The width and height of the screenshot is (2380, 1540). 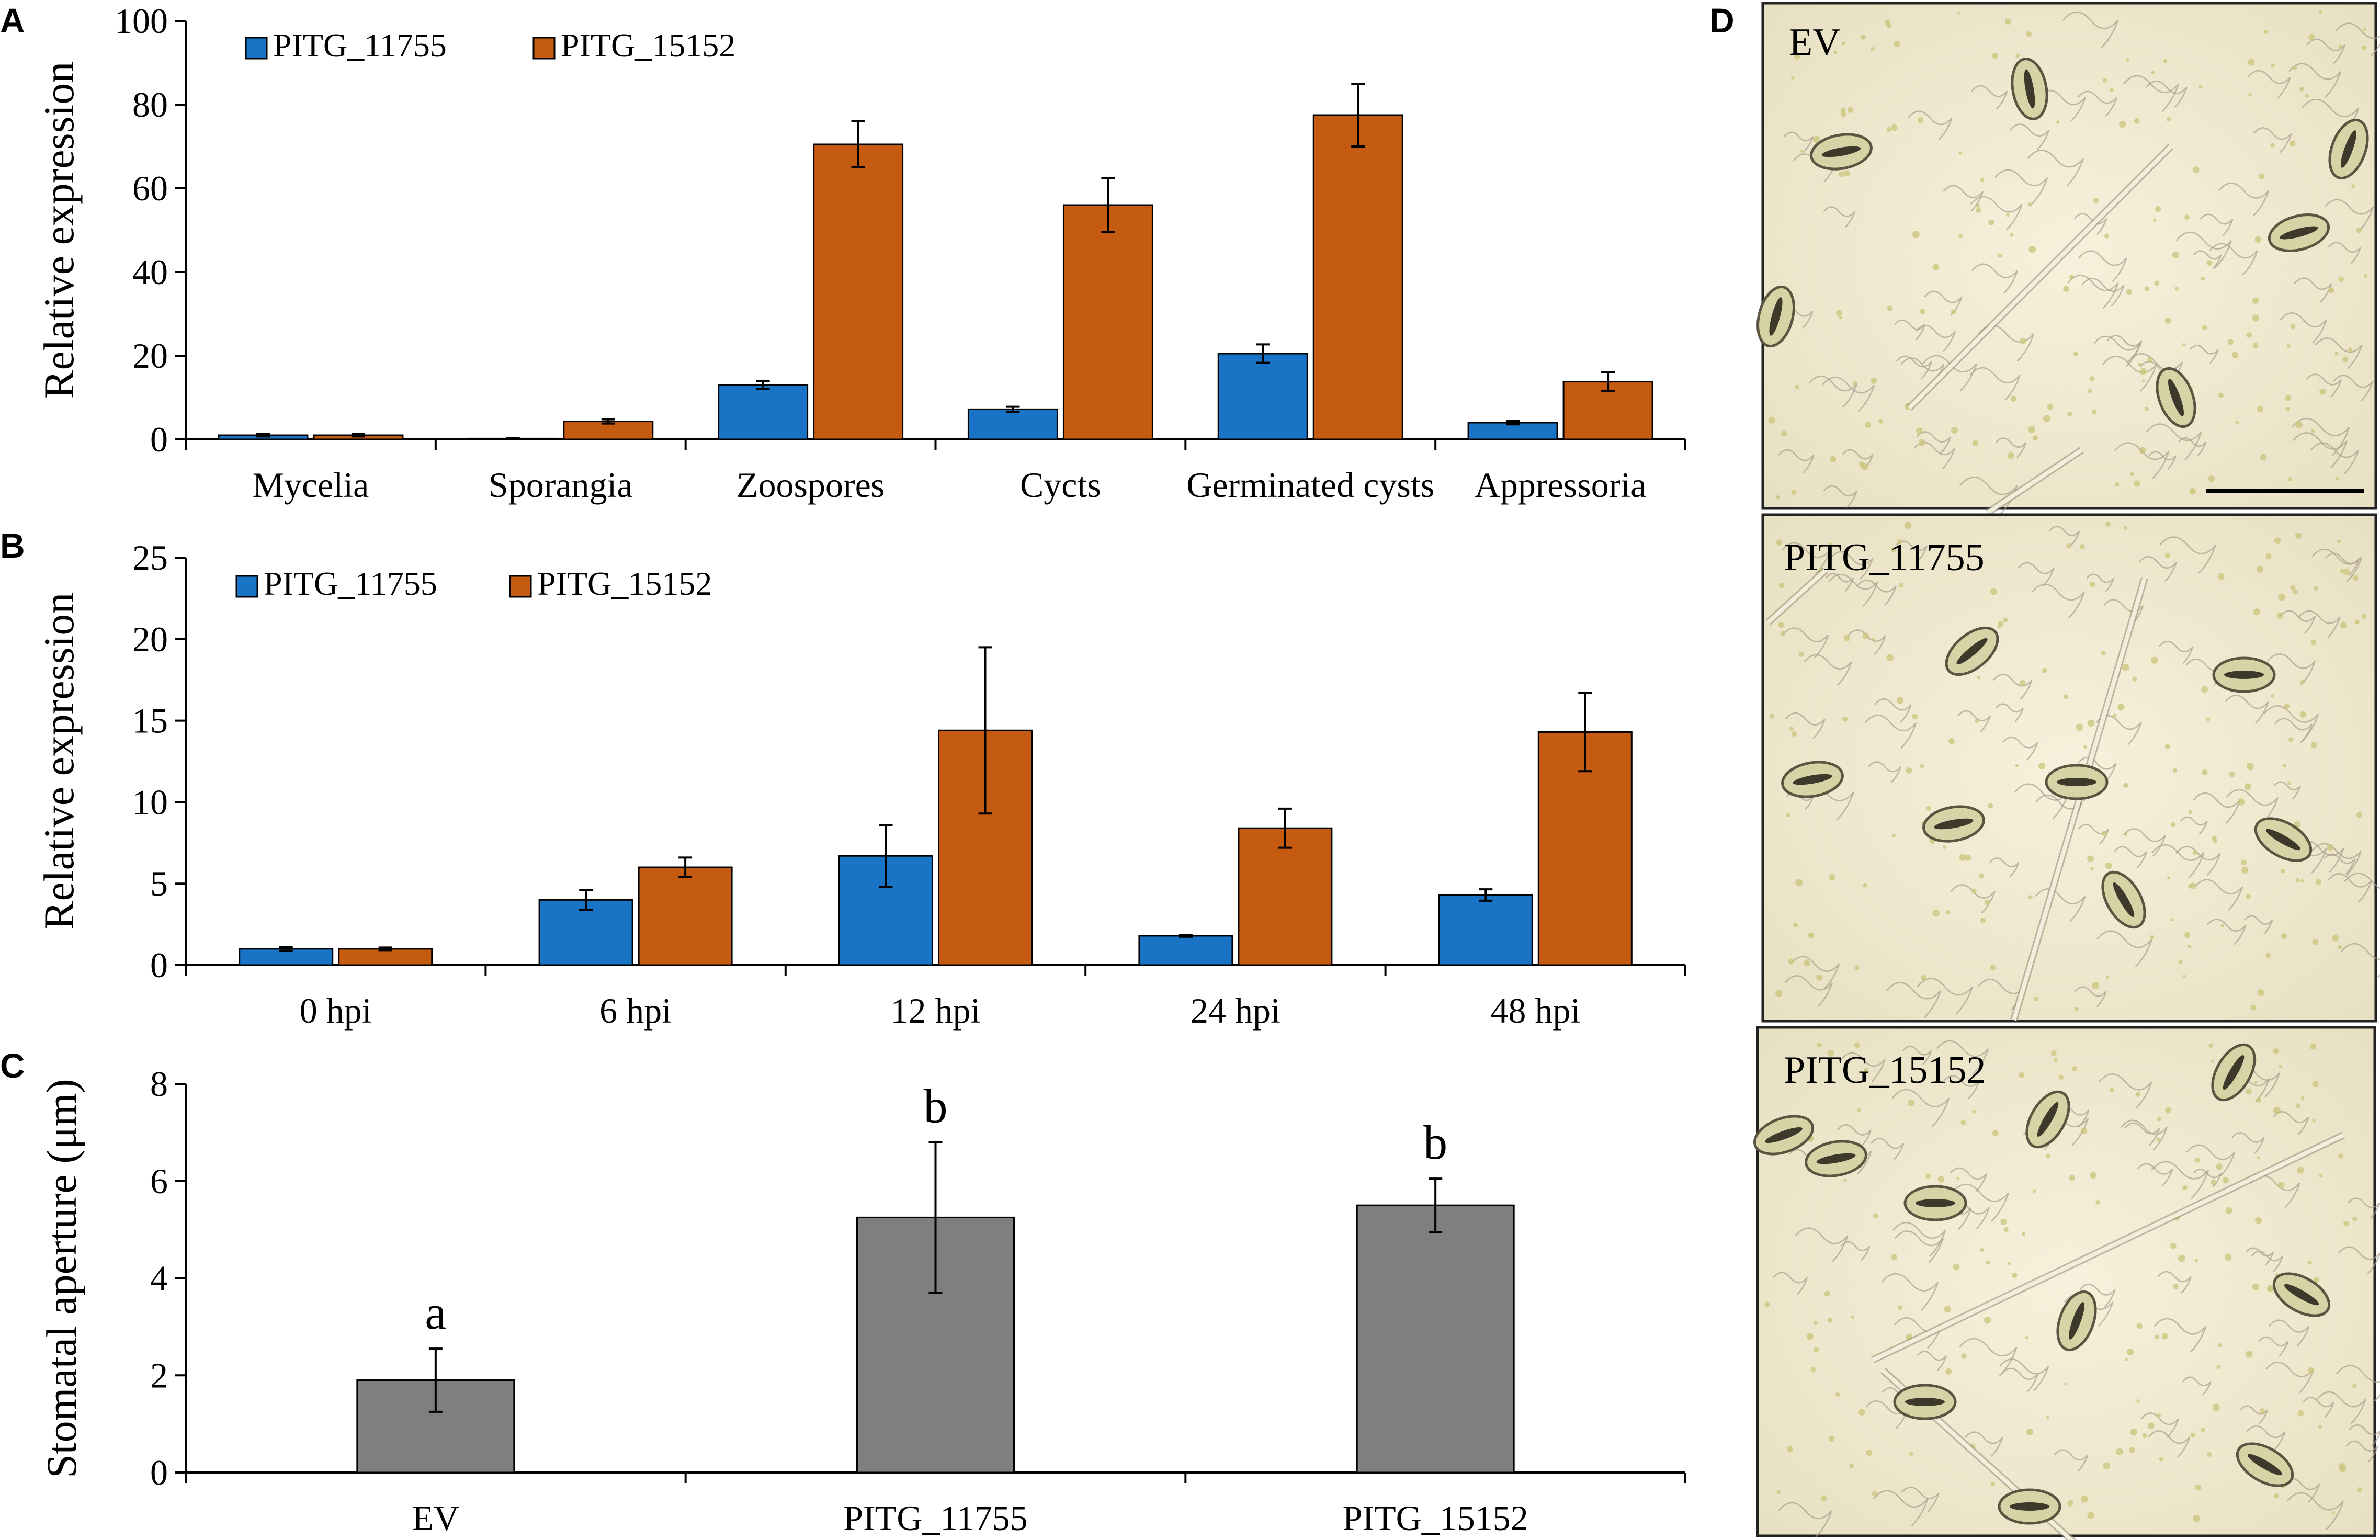 I want to click on panel-letter-d: D, so click(x=1722, y=20).